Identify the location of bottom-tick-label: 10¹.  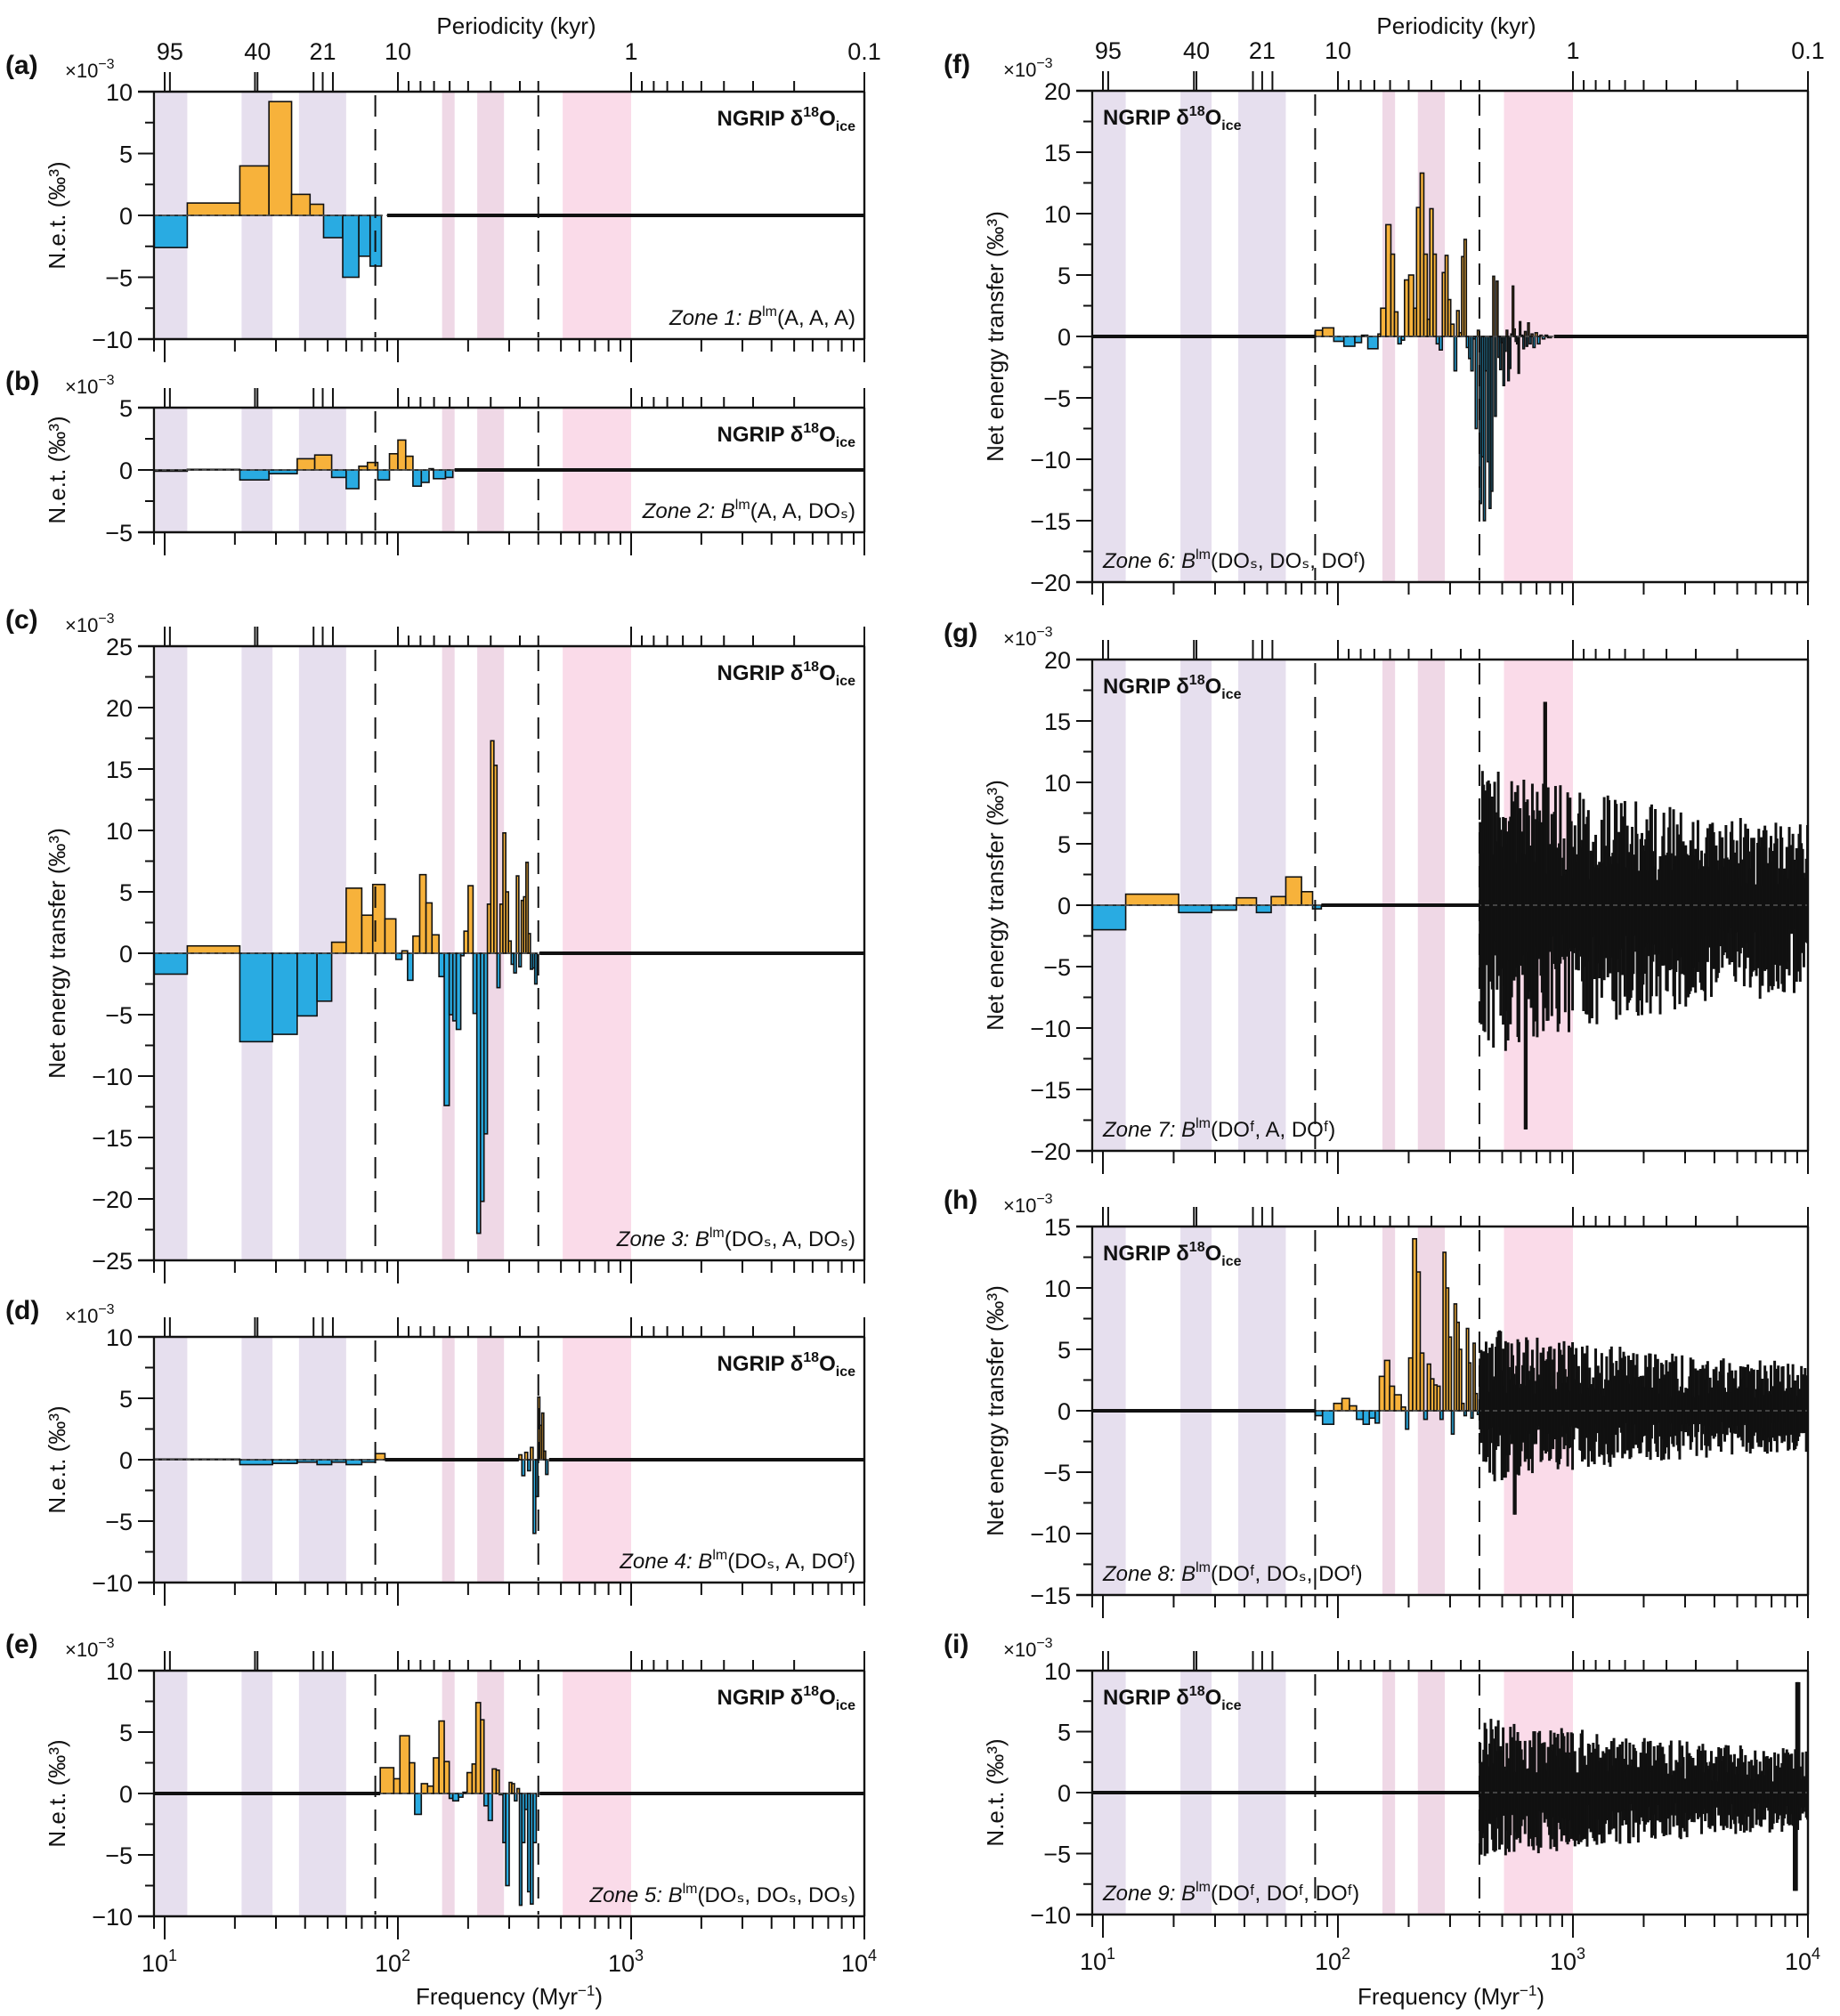
(1097, 1960).